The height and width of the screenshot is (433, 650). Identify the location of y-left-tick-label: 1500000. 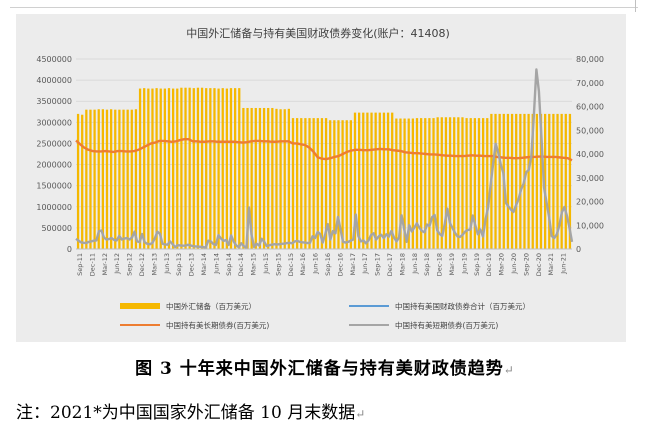
(54, 186).